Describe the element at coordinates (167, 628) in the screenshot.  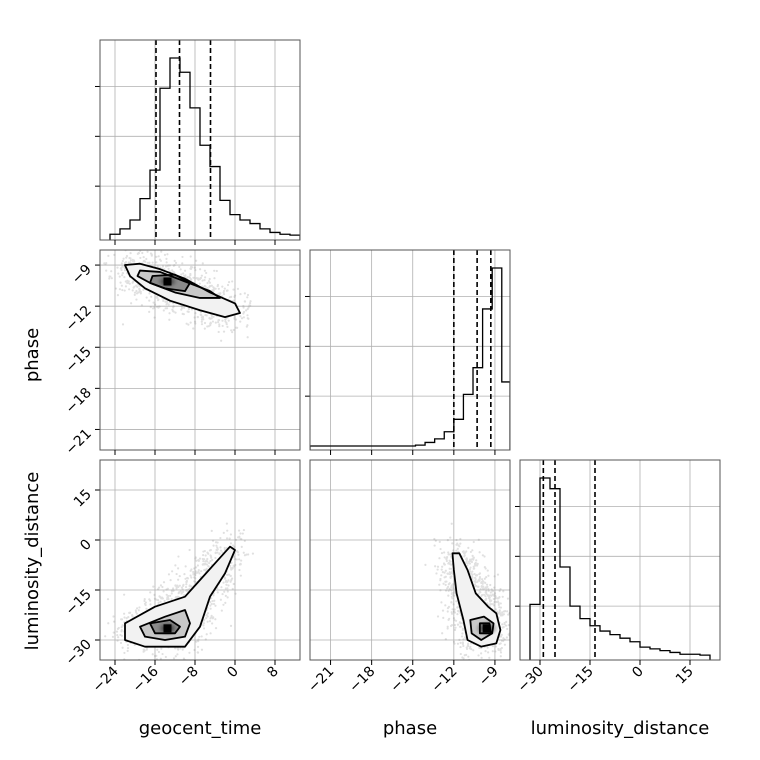
I see `density-peak-core` at that location.